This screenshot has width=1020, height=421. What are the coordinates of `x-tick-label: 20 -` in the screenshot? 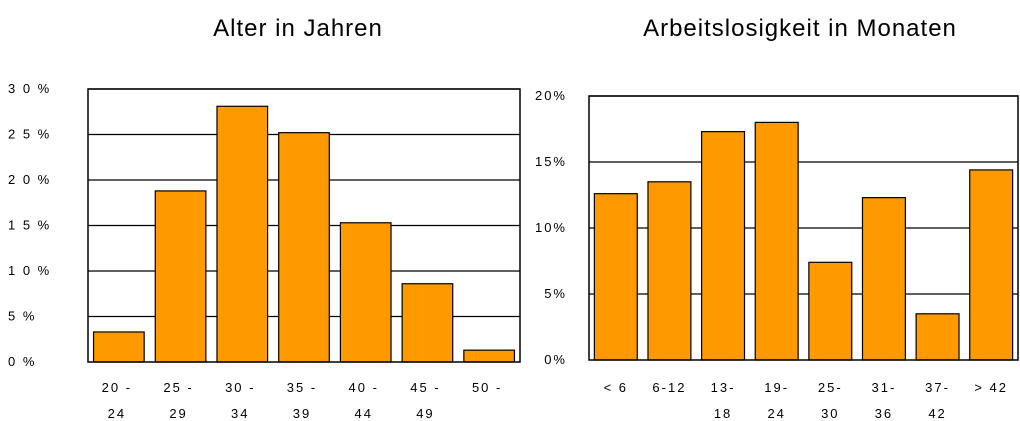 It's located at (117, 387).